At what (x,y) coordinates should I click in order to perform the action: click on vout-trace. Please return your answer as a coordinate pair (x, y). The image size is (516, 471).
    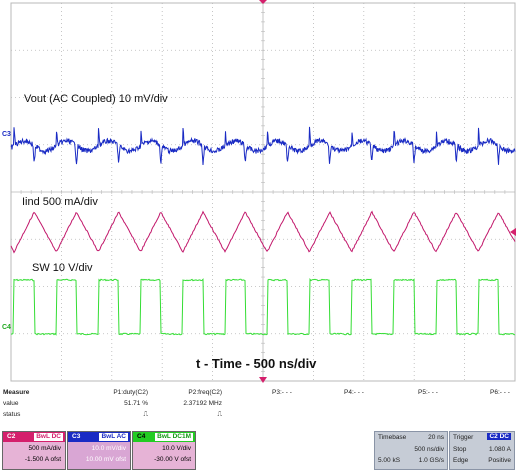
    Looking at the image, I should click on (263, 146).